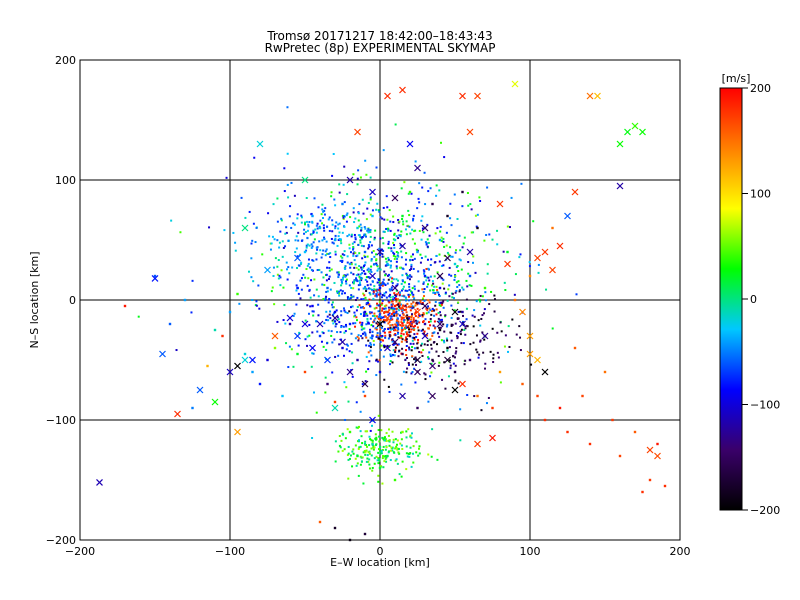 Image resolution: width=800 pixels, height=600 pixels. What do you see at coordinates (61, 540) in the screenshot?
I see `y-tick-label: −200` at bounding box center [61, 540].